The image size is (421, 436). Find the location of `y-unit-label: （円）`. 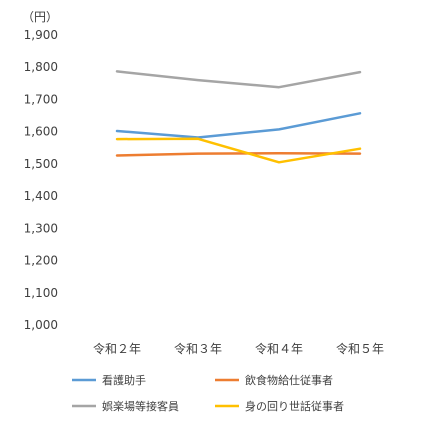

y-unit-label: （円） is located at coordinates (40, 17).